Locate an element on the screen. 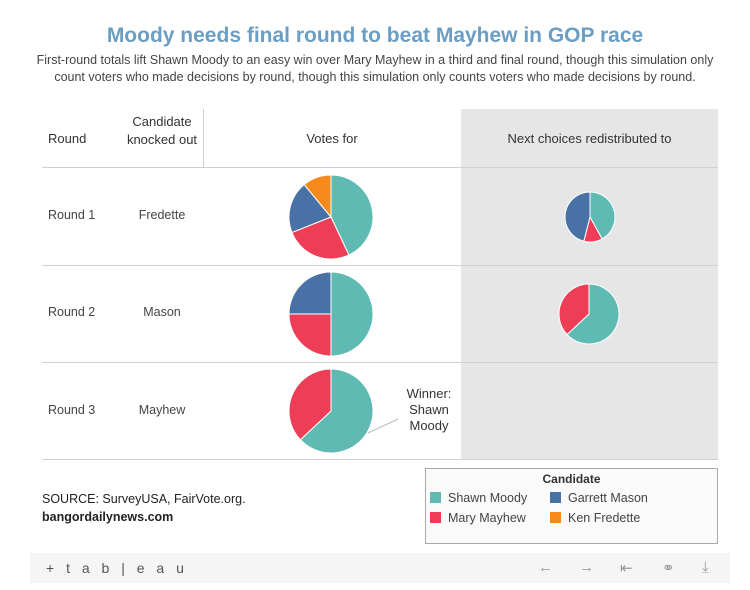  pie-round2-next is located at coordinates (589, 314).